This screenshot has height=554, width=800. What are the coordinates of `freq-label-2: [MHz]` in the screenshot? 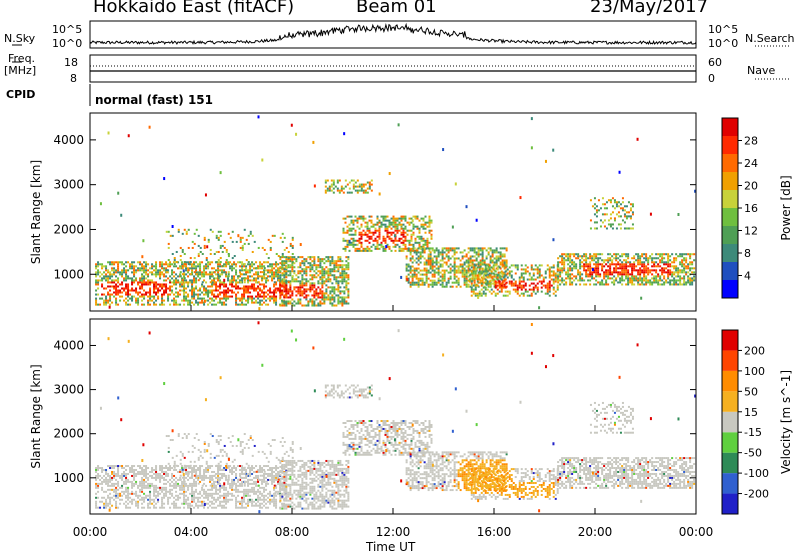 It's located at (20, 70).